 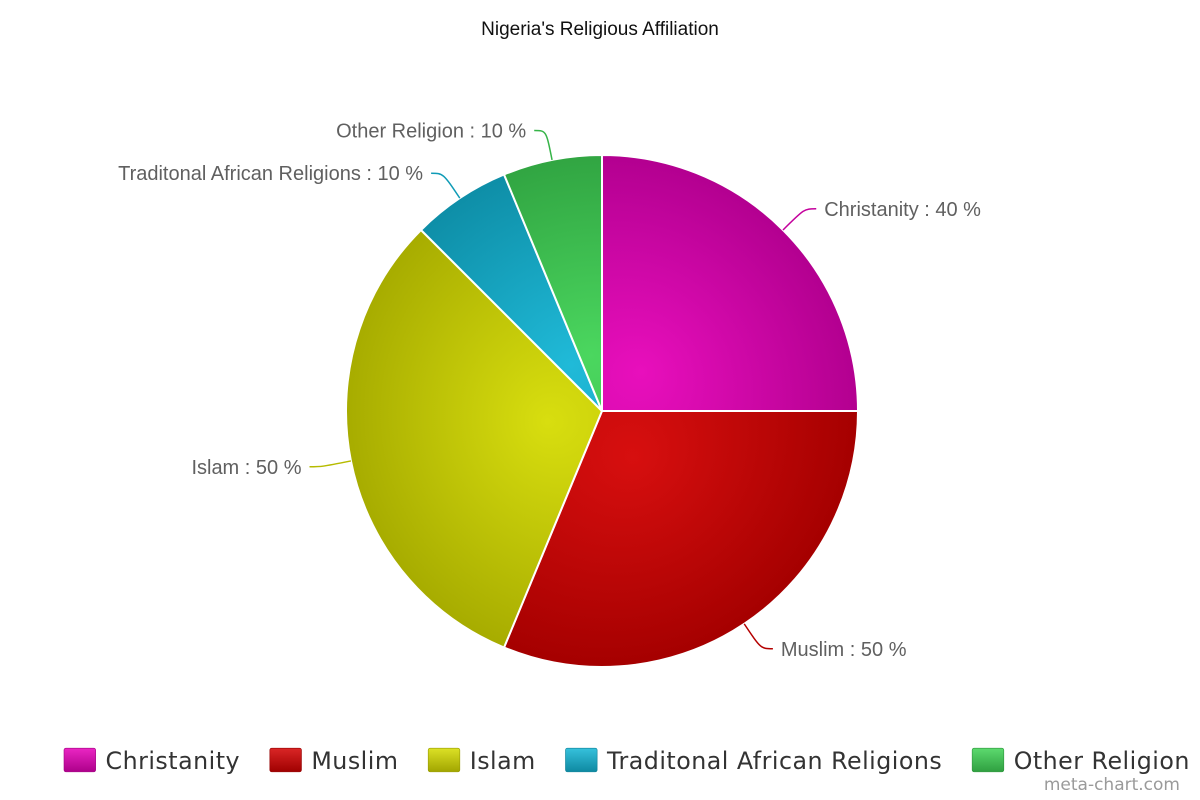 What do you see at coordinates (730, 283) in the screenshot?
I see `pie-slice-christanity` at bounding box center [730, 283].